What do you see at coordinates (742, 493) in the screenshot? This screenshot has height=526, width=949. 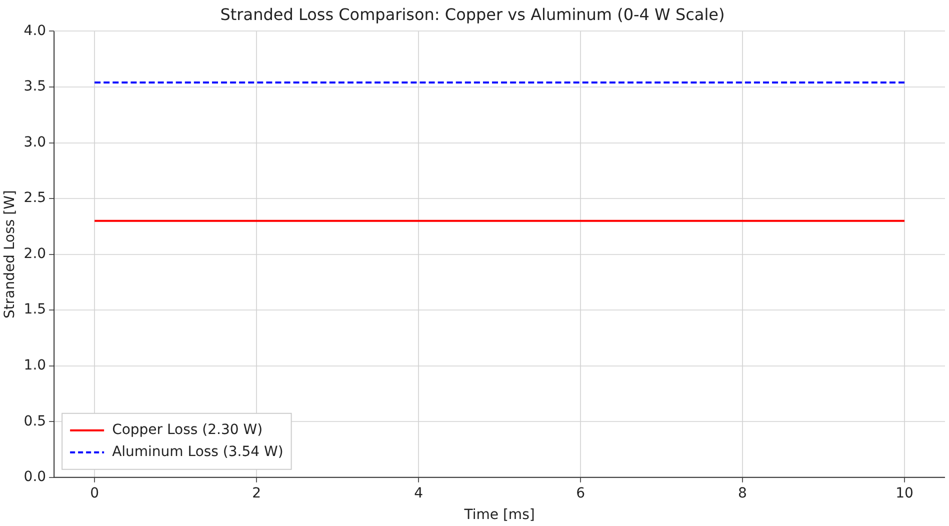 I see `x-tick-label: 8` at bounding box center [742, 493].